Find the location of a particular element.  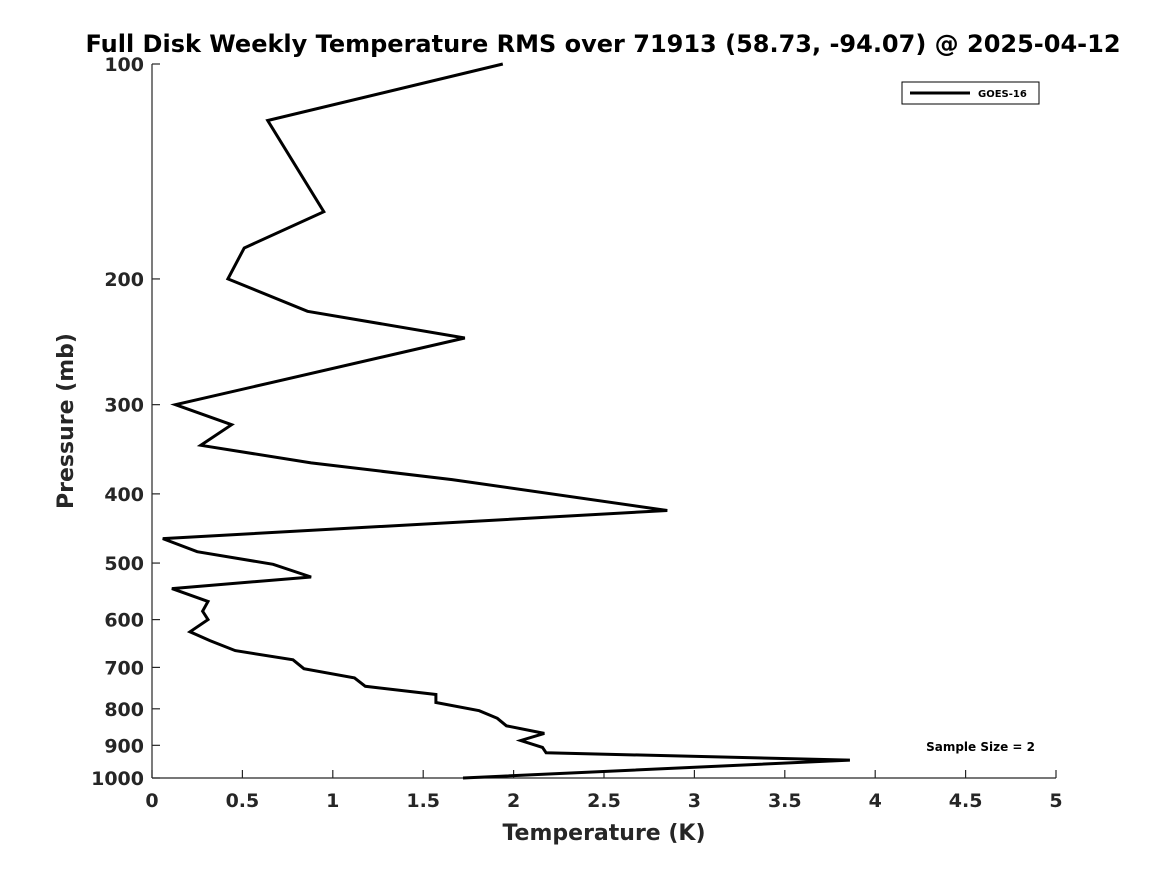

legend-box is located at coordinates (970, 93).